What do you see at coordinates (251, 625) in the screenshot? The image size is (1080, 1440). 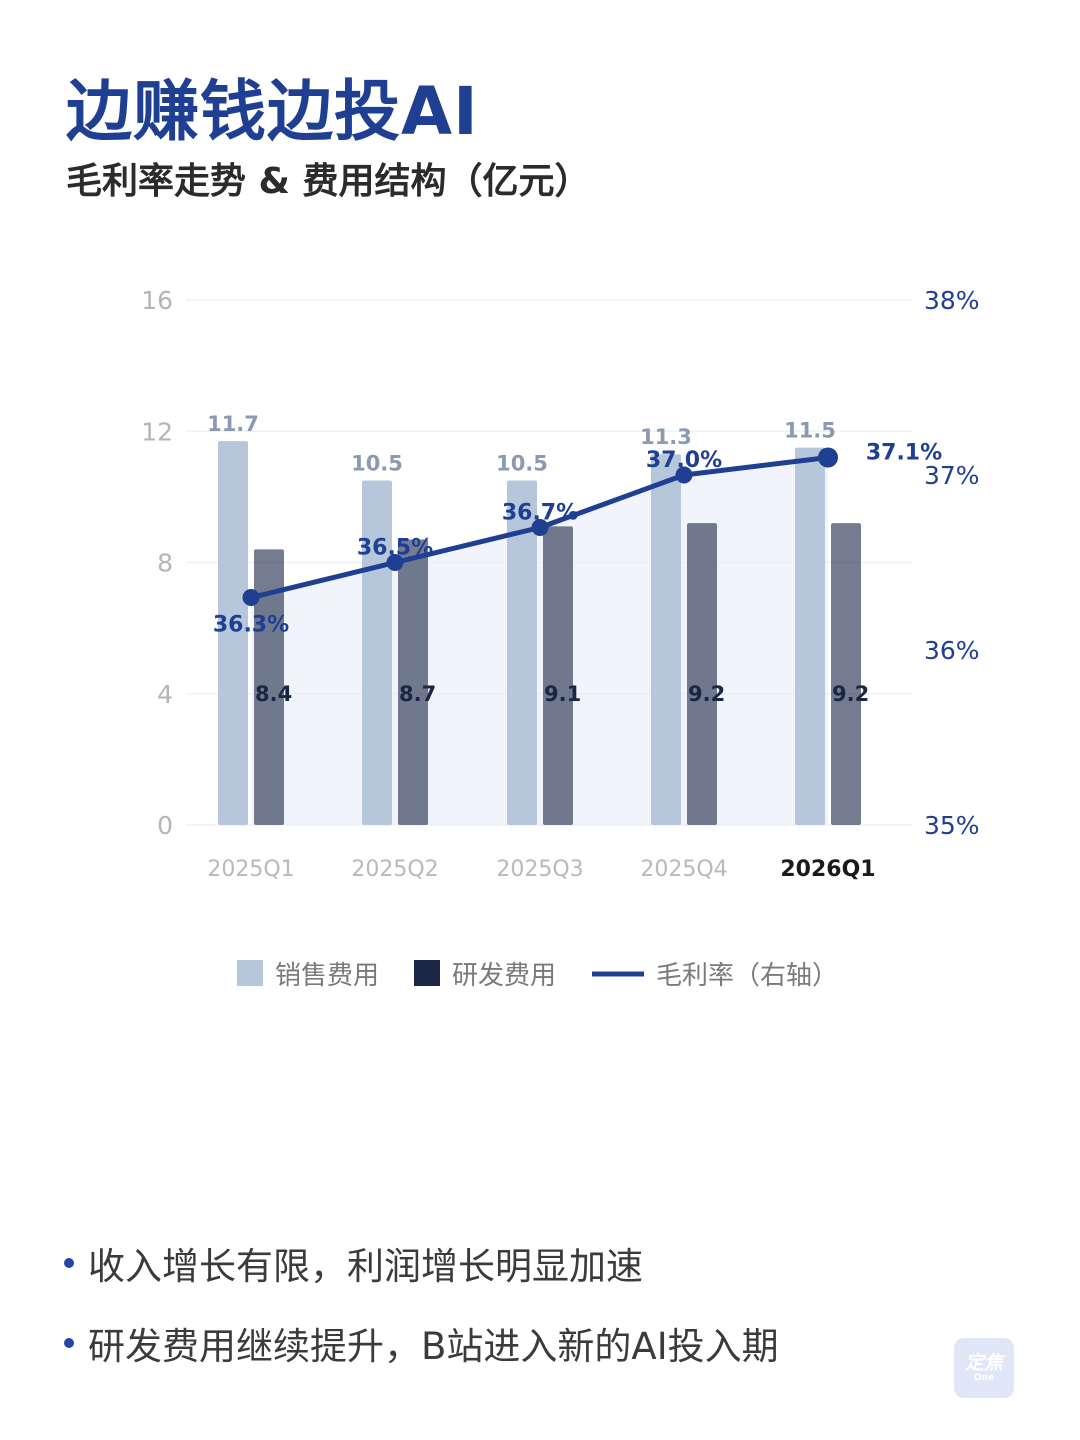 I see `margin-label: 36.3%` at bounding box center [251, 625].